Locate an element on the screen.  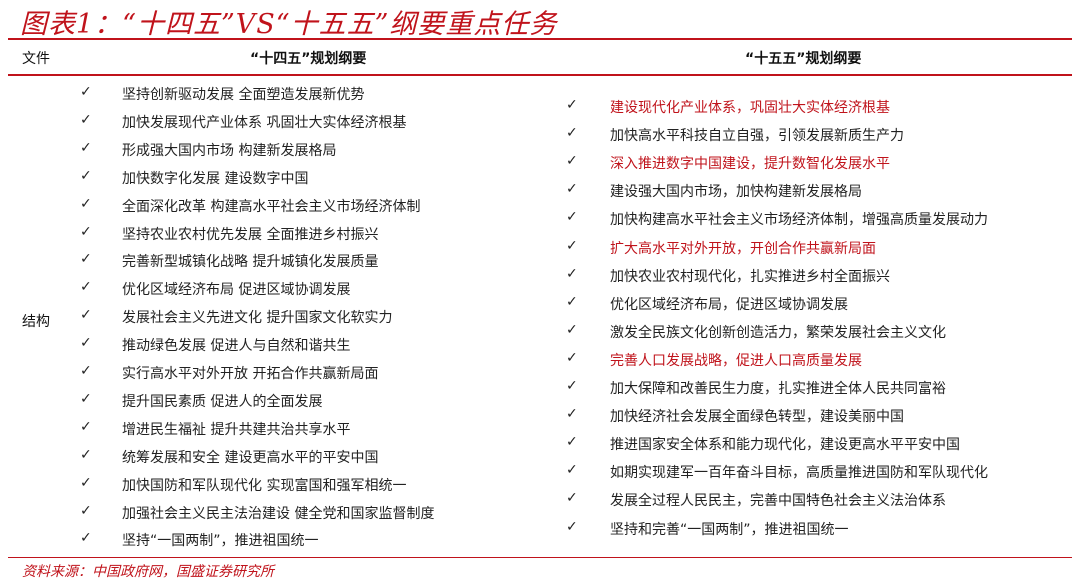
plan15-item: 如期实现建军一百年奋斗目标，高质量推进国防和军队现代化 is located at coordinates (799, 473).